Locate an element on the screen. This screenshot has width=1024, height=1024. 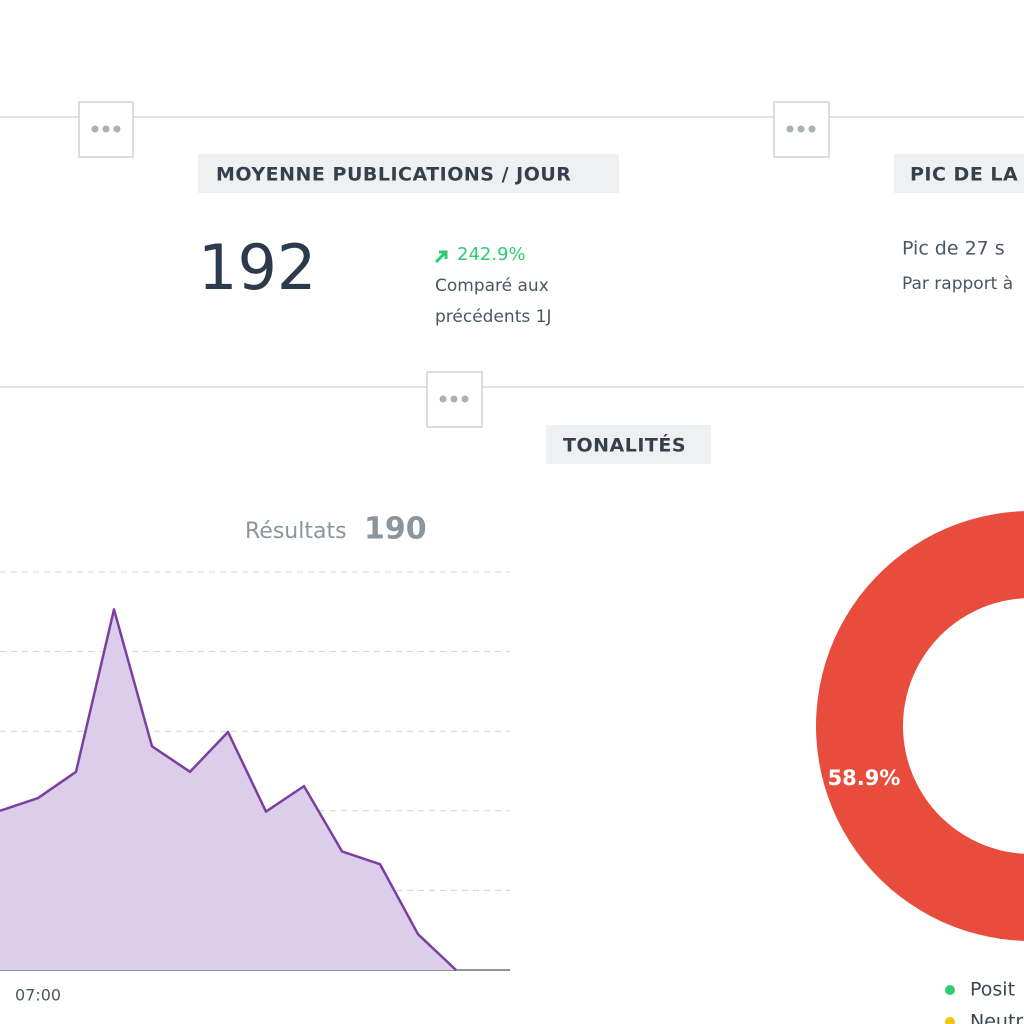
kpi-comparison: Comparé aux is located at coordinates (492, 286).